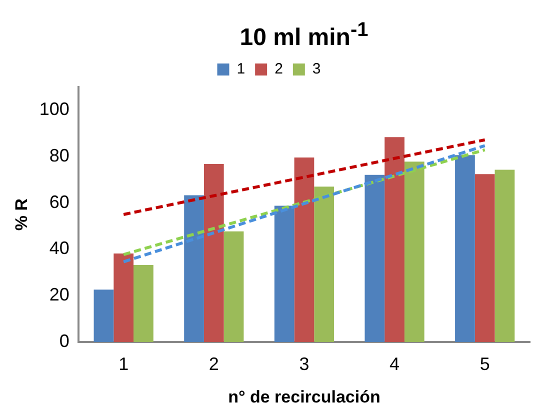 This screenshot has height=418, width=548. What do you see at coordinates (59, 248) in the screenshot?
I see `y-tick-label: 40` at bounding box center [59, 248].